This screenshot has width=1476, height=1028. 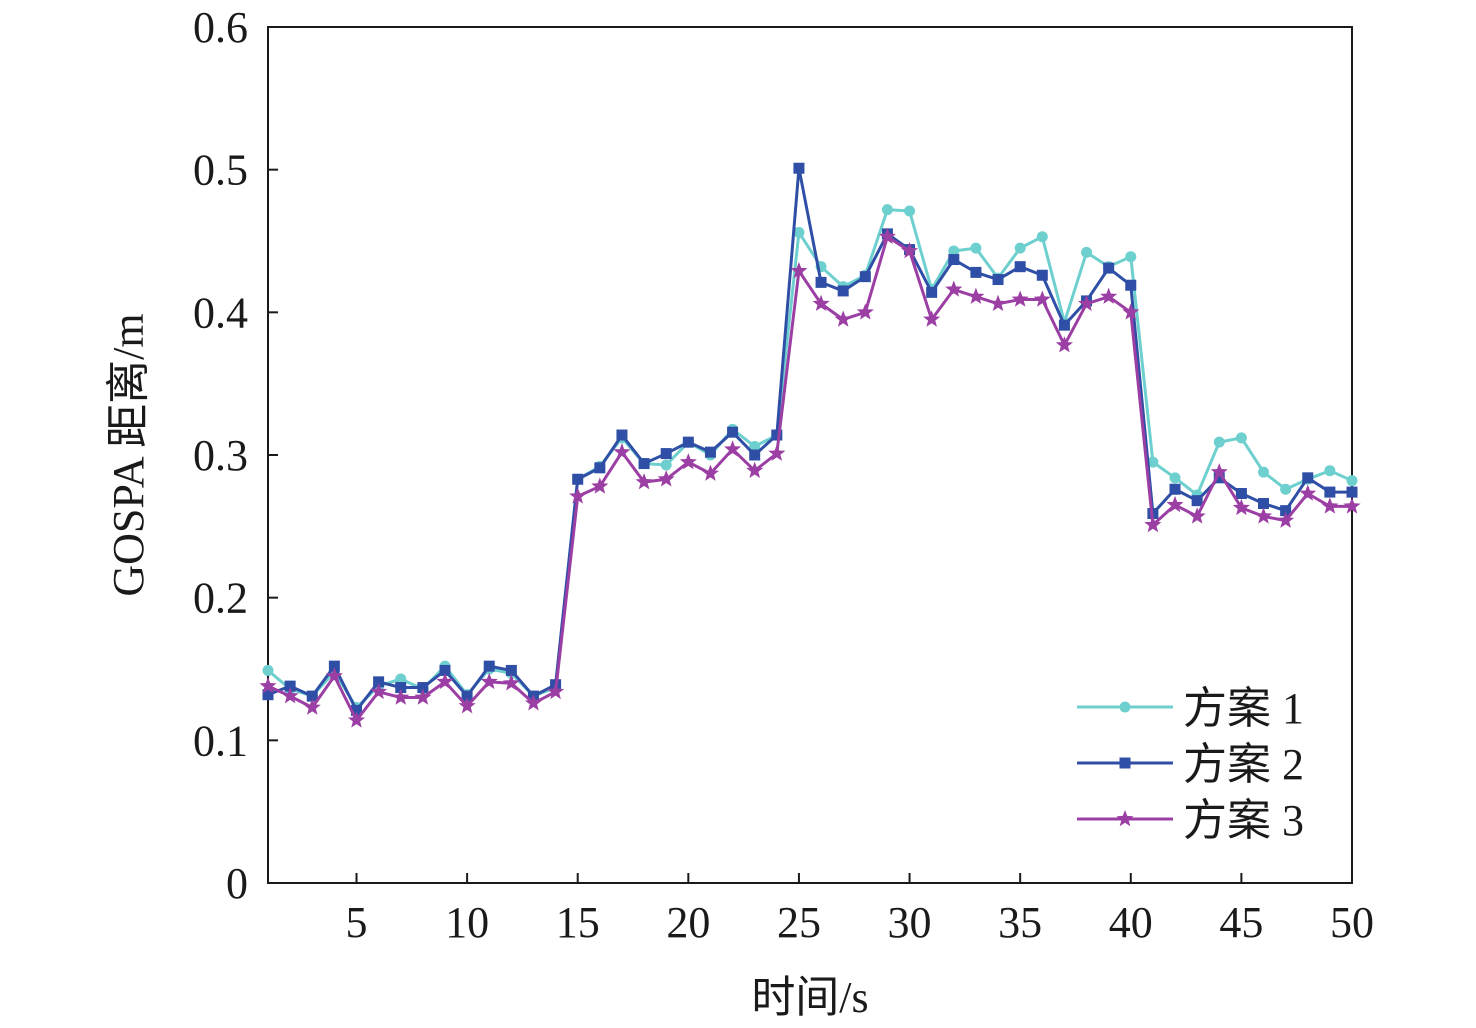 I want to click on legend-item: 方案 3, so click(x=1190, y=820).